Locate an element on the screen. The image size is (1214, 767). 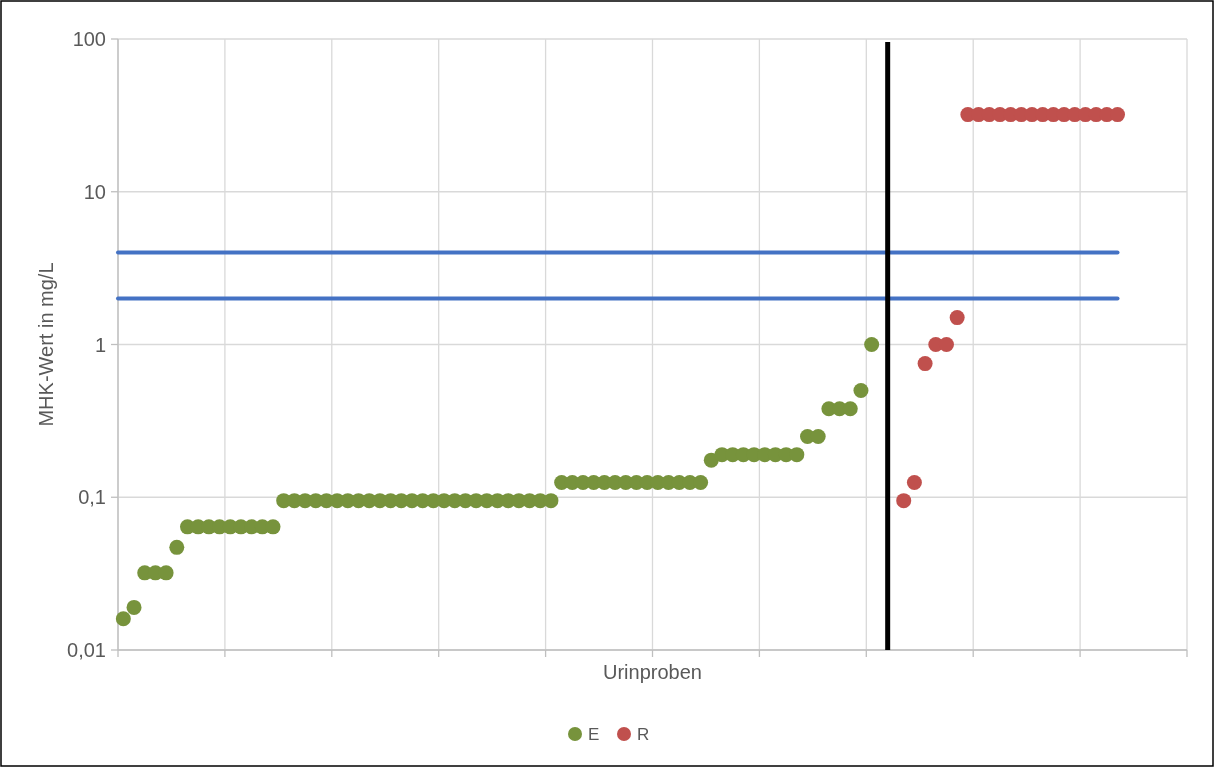
legend-label: E is located at coordinates (594, 734).